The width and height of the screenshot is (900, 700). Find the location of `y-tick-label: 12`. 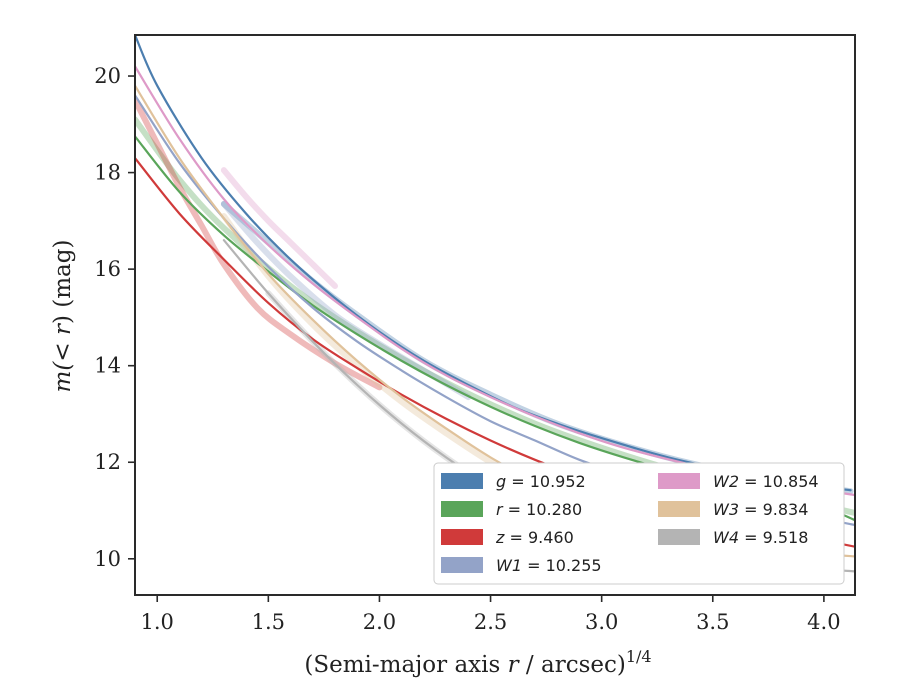

y-tick-label: 12 is located at coordinates (107, 462).